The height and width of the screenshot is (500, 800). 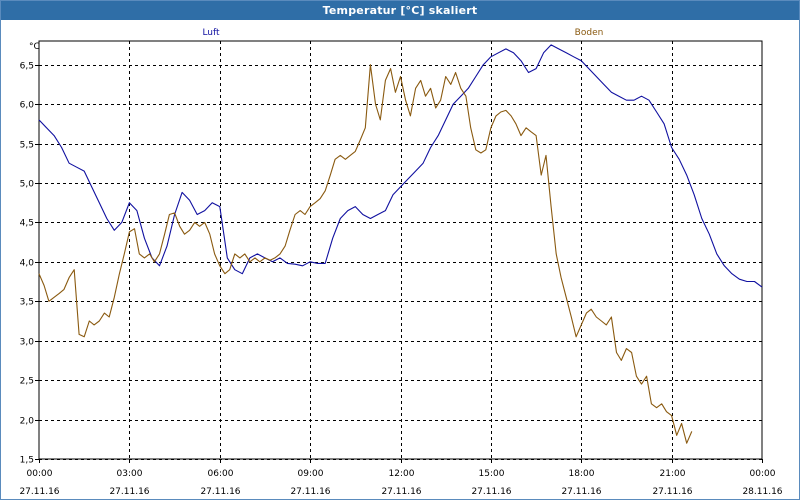 What do you see at coordinates (27, 422) in the screenshot?
I see `y-tick-label: 2,0` at bounding box center [27, 422].